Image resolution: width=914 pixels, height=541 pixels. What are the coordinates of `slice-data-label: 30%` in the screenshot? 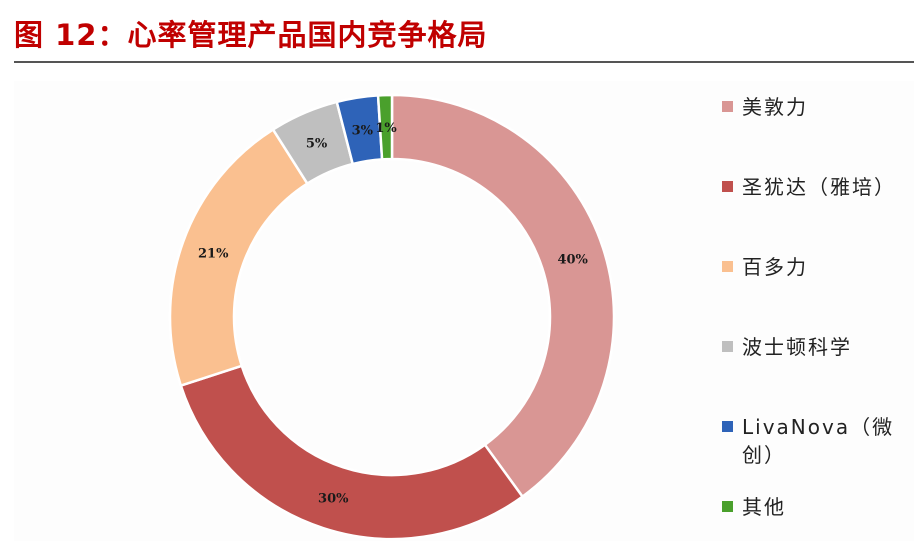 It's located at (333, 499).